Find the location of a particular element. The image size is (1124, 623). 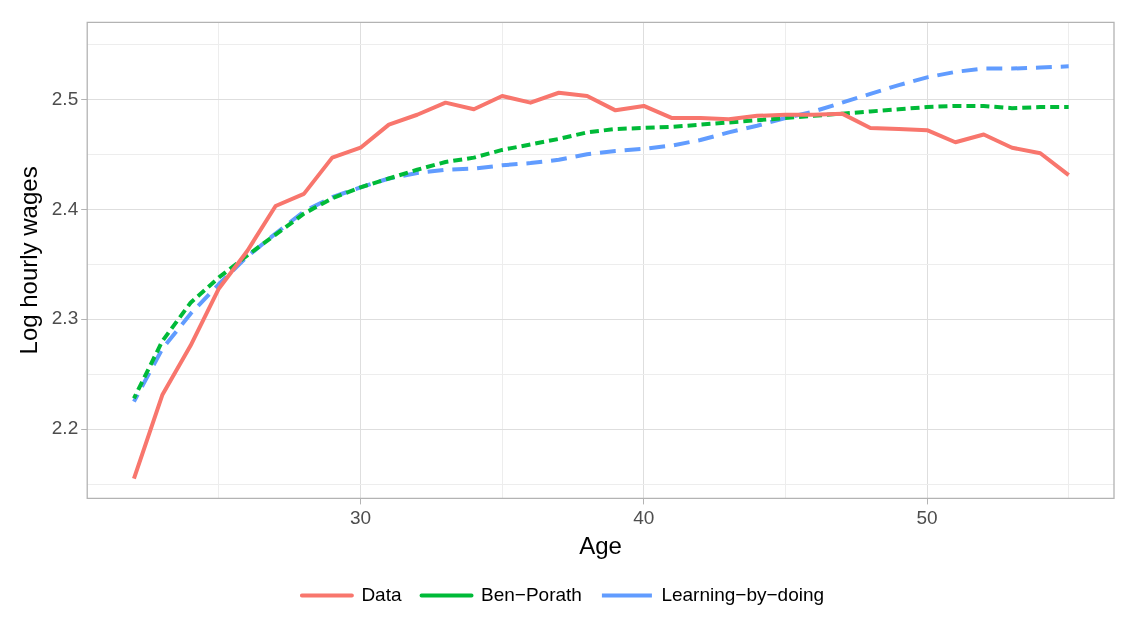

y-tick-label: 2.3 is located at coordinates (65, 318).